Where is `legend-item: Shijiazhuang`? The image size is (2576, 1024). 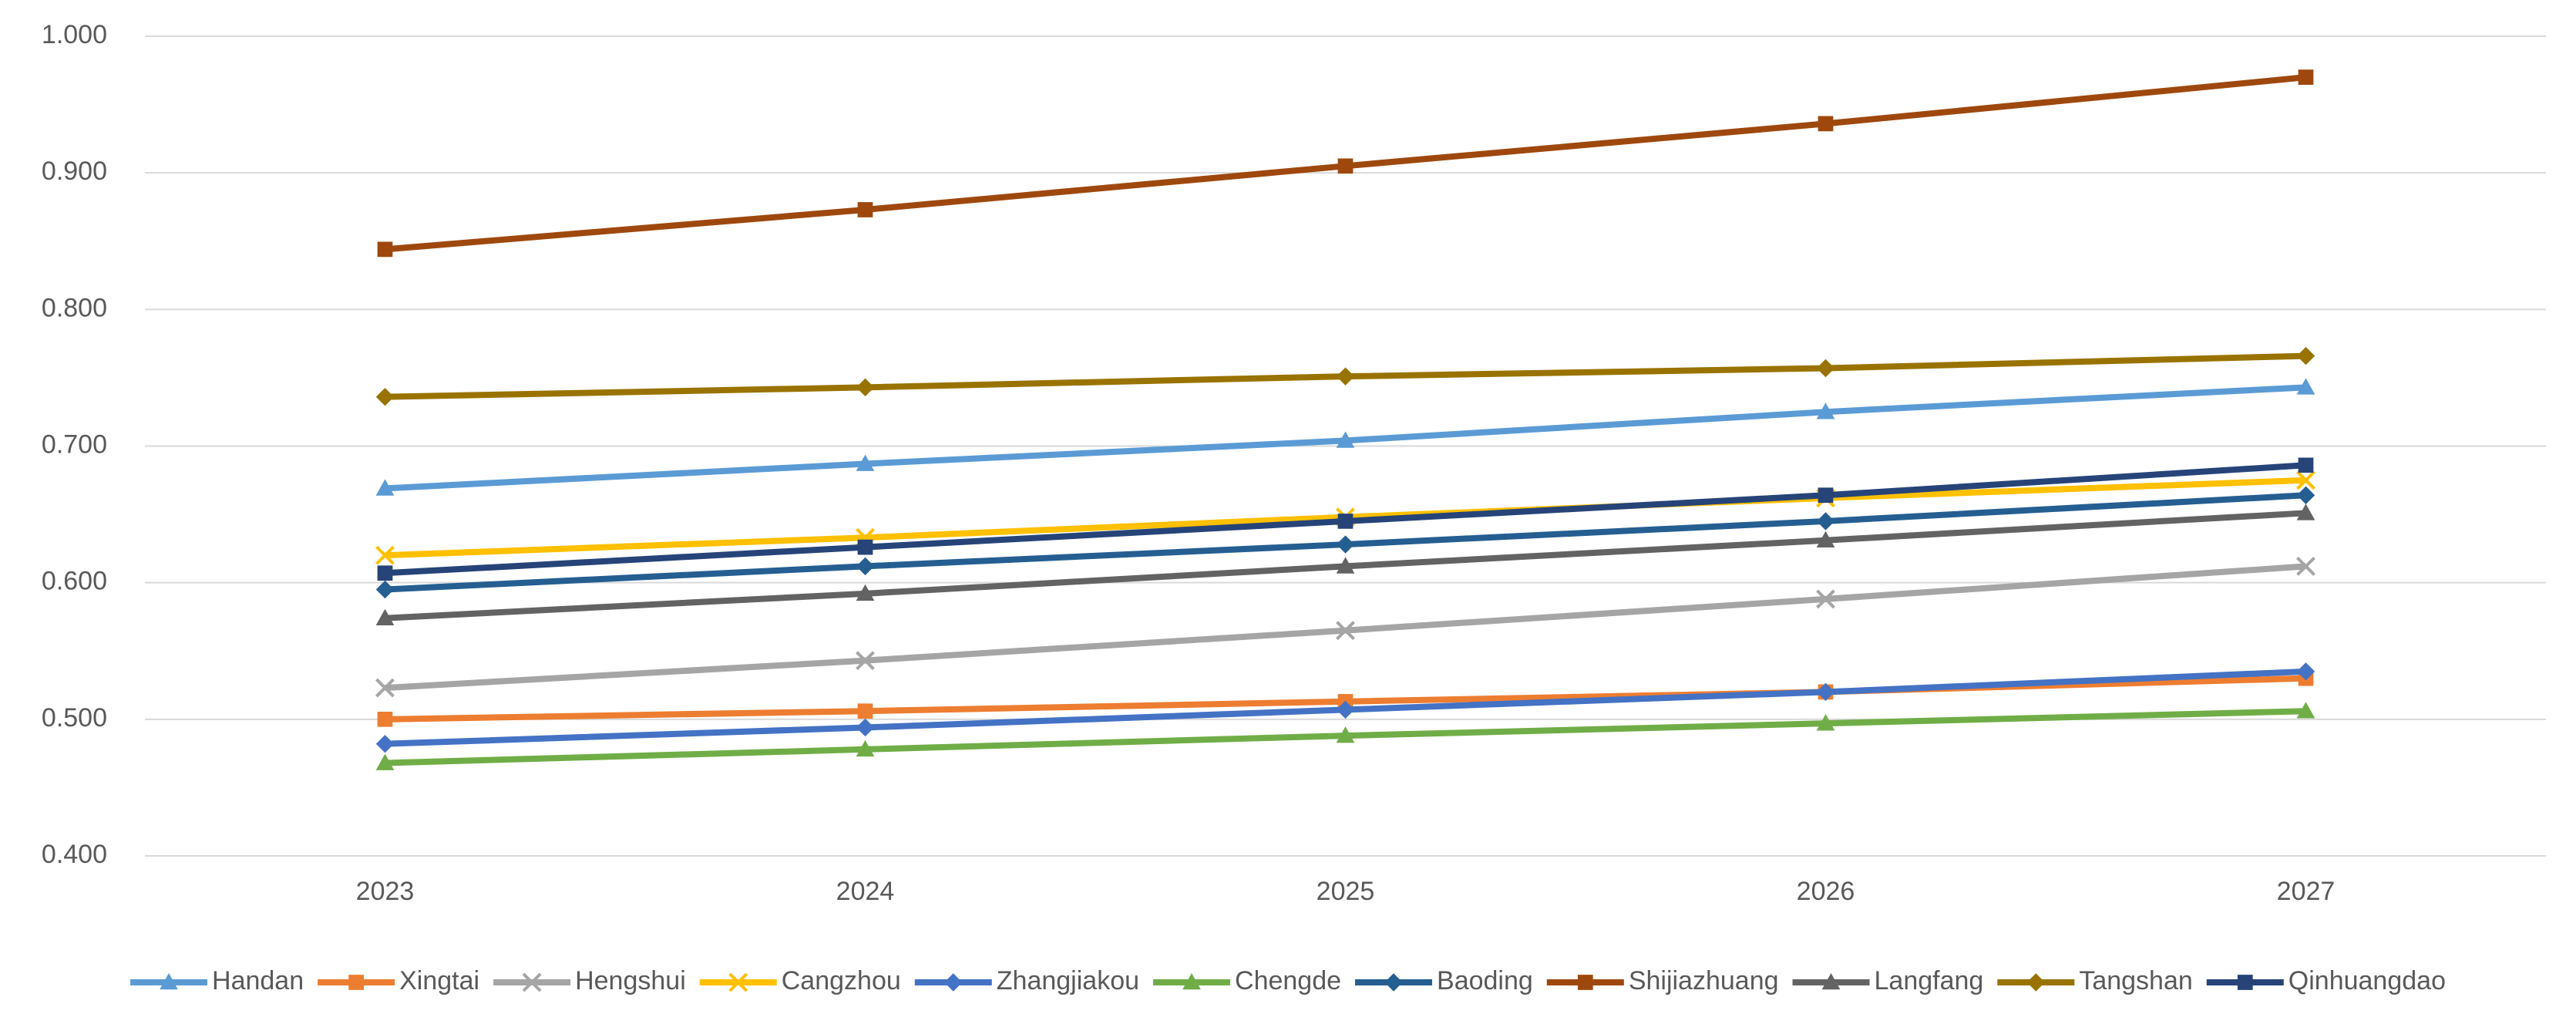 legend-item: Shijiazhuang is located at coordinates (1662, 980).